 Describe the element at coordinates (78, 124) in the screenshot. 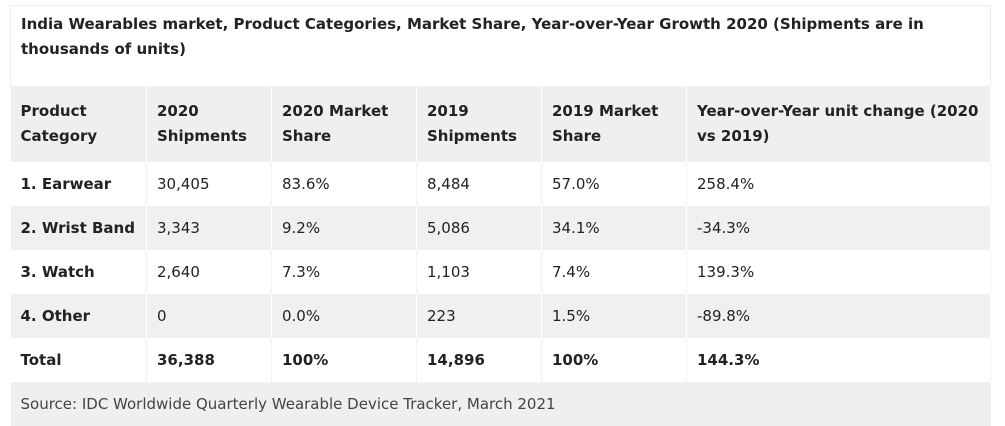

I see `column-header-product-category: Product Category` at that location.